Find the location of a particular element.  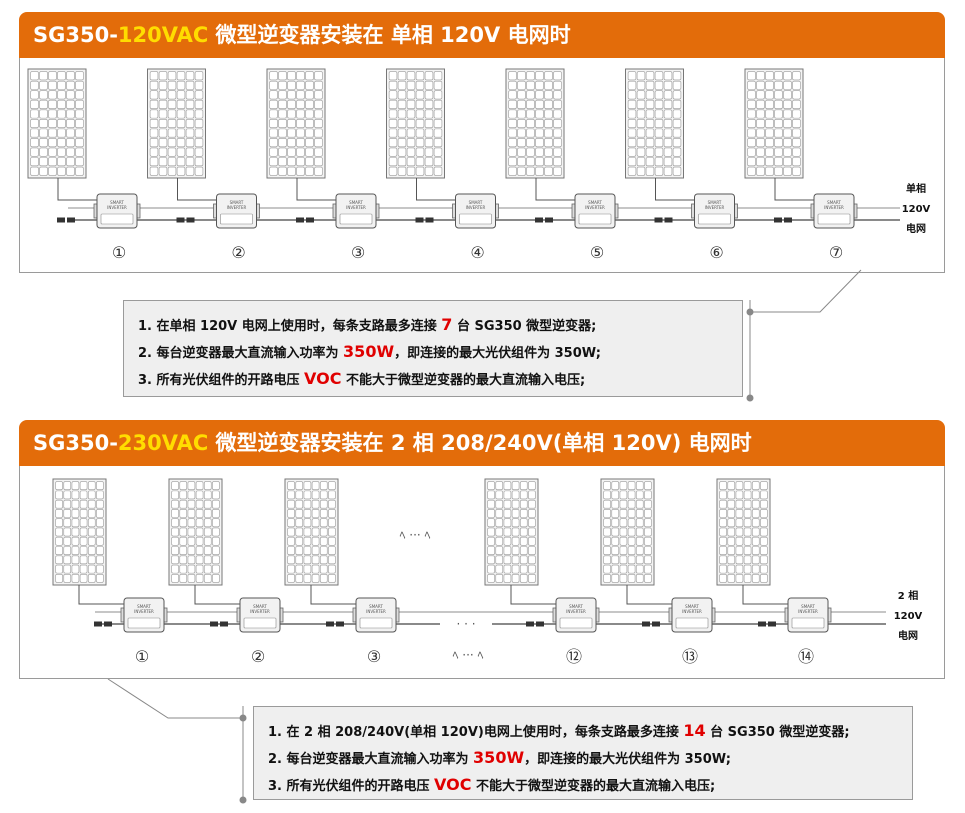

unit-number-1: ① is located at coordinates (119, 252).